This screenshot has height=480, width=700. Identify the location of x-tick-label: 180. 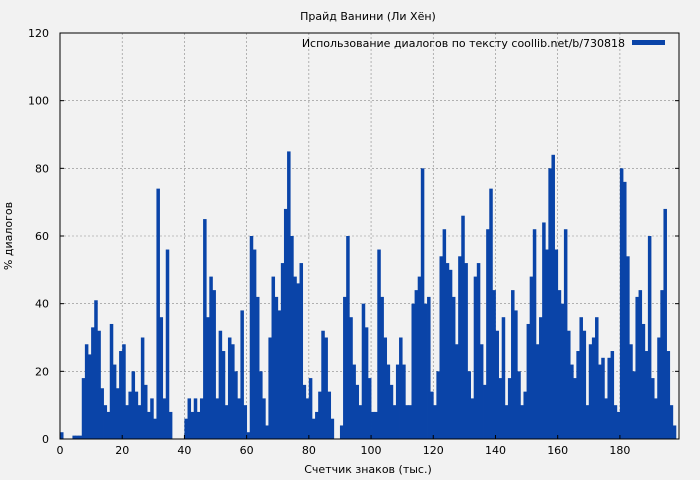
(619, 450).